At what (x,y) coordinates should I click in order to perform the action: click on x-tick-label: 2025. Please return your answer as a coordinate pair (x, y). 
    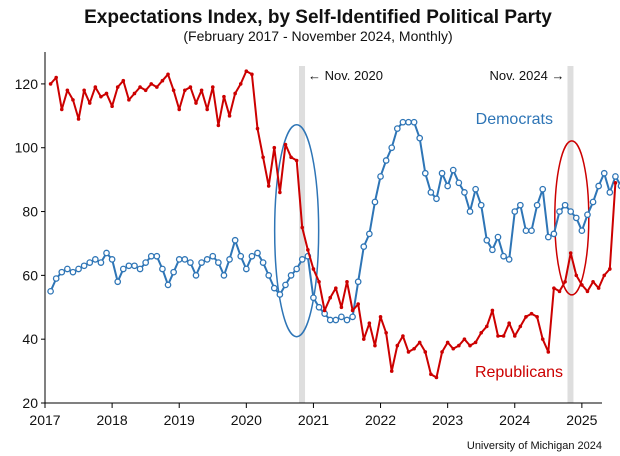
    Looking at the image, I should click on (581, 420).